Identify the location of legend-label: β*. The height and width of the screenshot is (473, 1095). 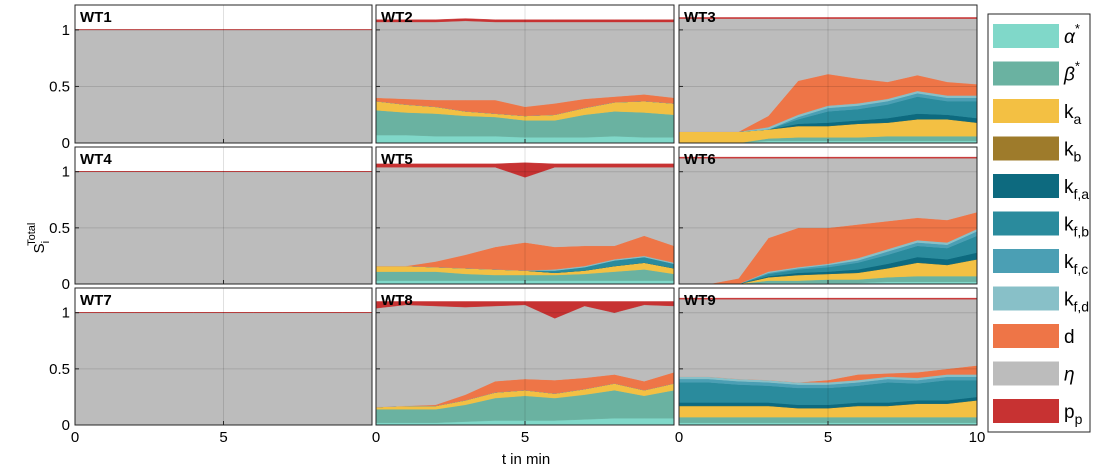
(1071, 72).